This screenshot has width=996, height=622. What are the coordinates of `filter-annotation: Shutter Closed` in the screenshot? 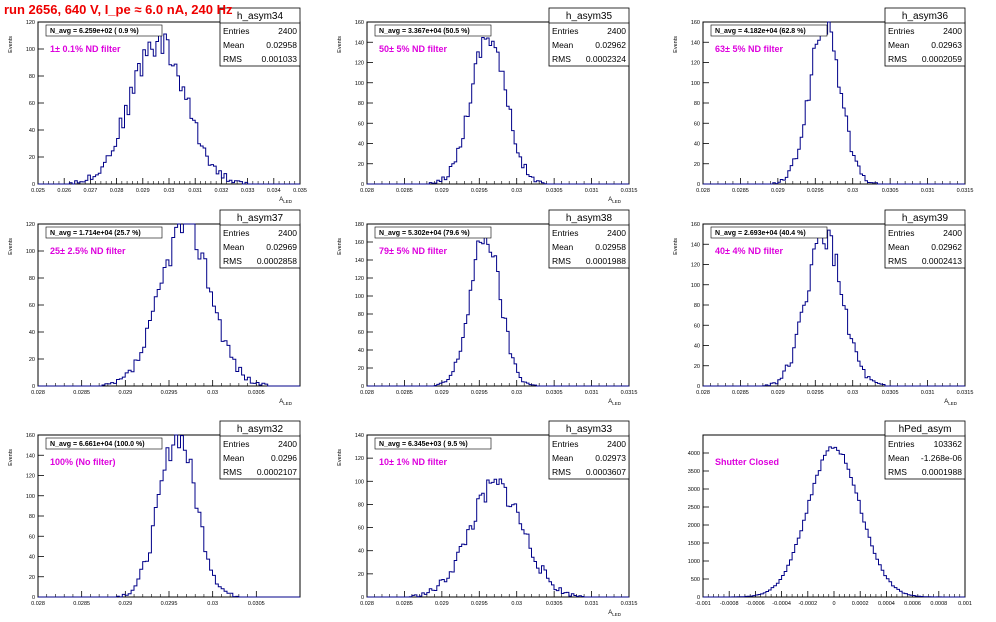 It's located at (747, 462).